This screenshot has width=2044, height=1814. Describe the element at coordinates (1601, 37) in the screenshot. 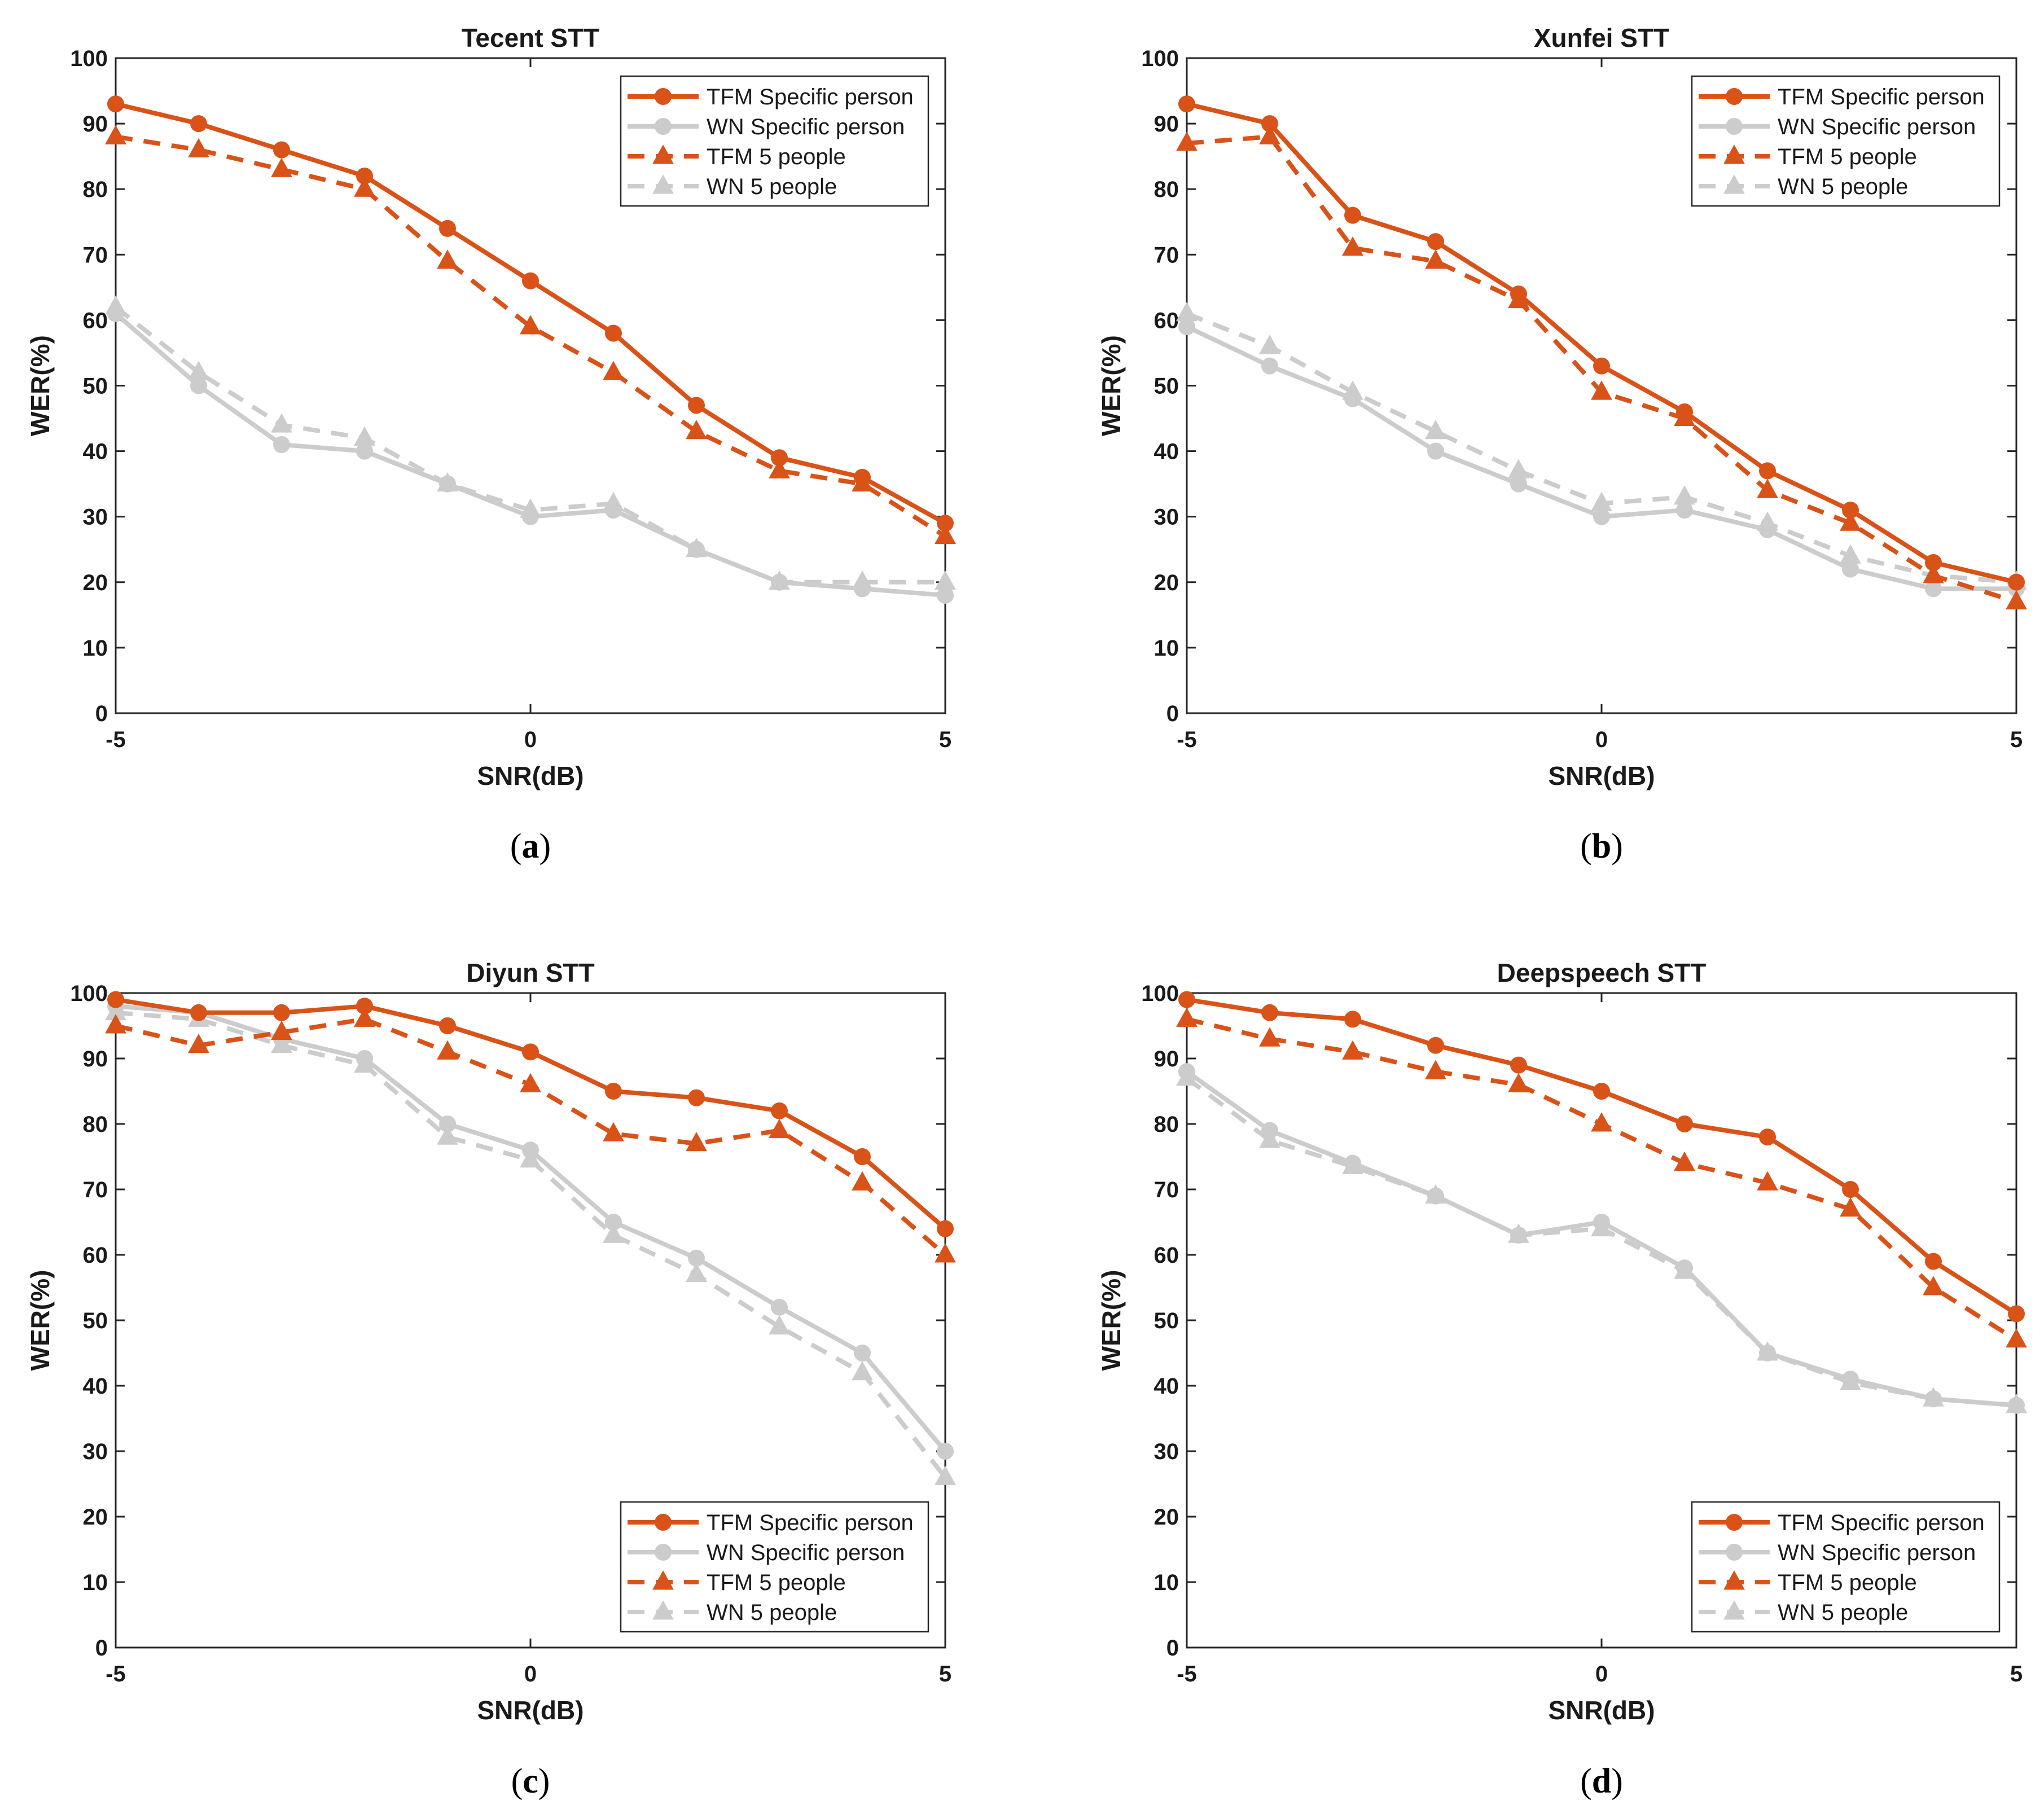

I see `chart-title: Xunfei STT` at that location.